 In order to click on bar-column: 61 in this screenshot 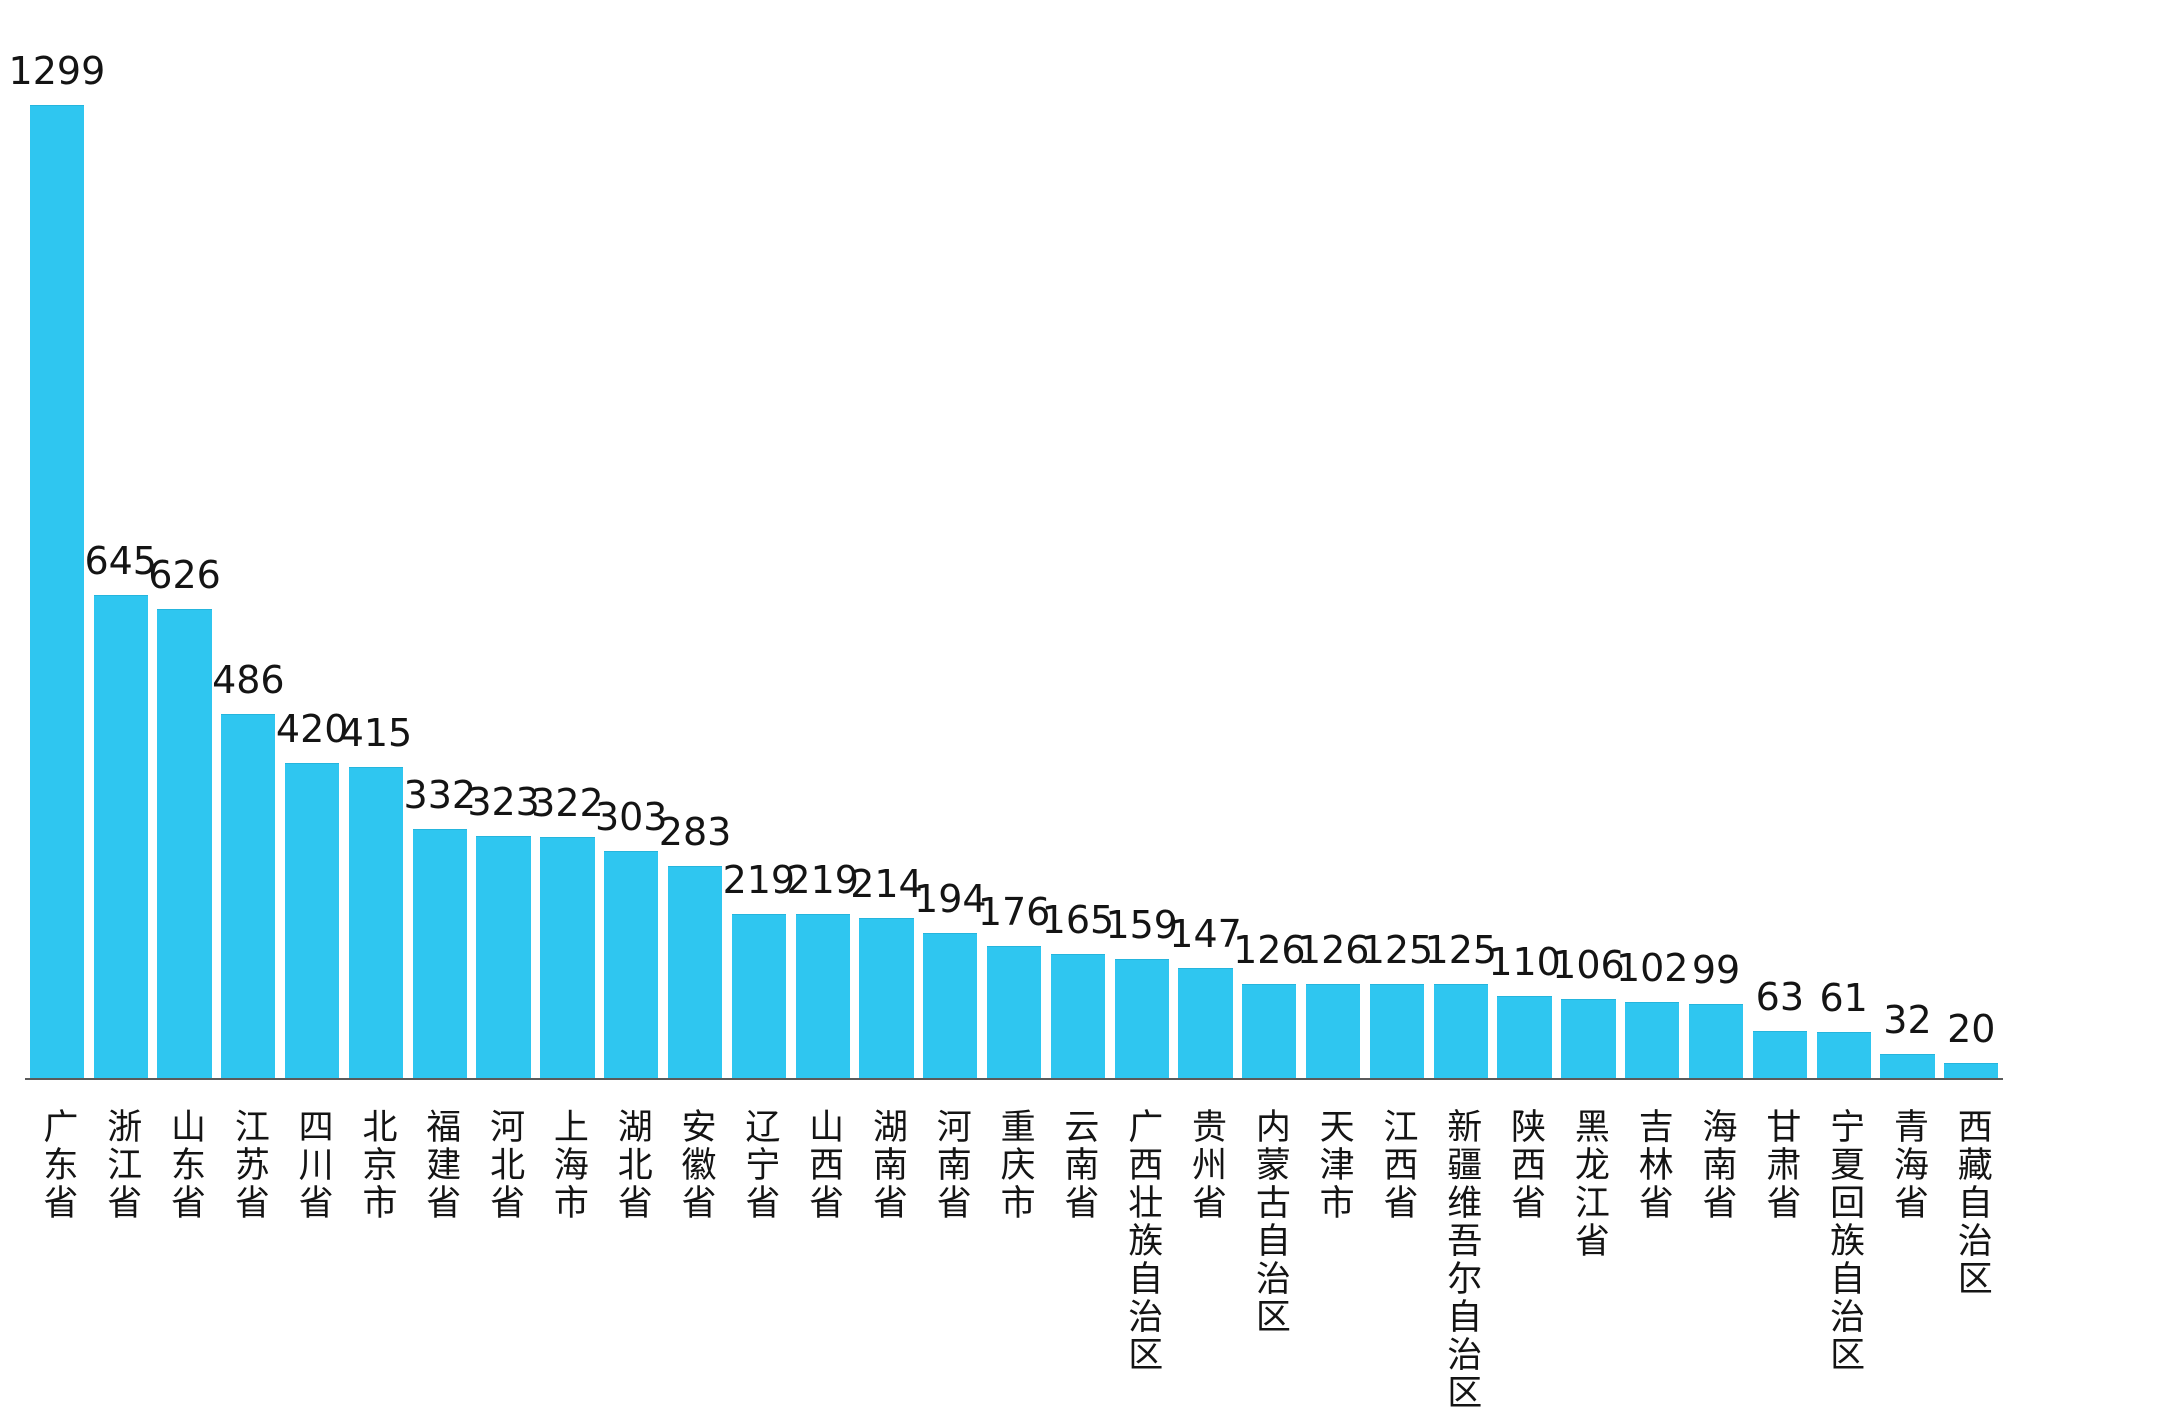, I will do `click(1844, 539)`.